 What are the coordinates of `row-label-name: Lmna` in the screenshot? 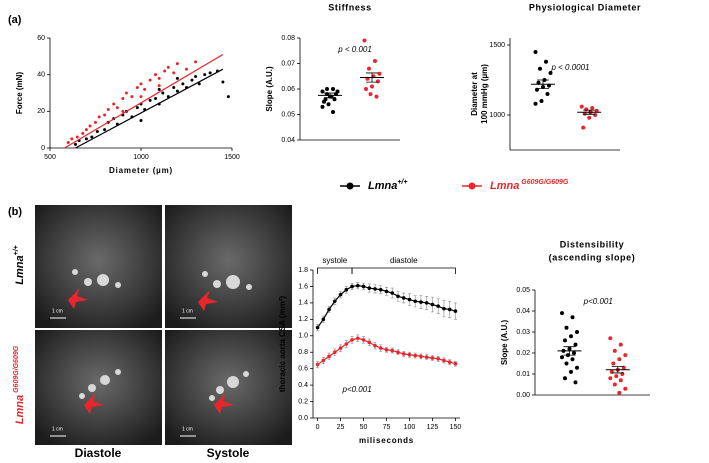 It's located at (20, 269).